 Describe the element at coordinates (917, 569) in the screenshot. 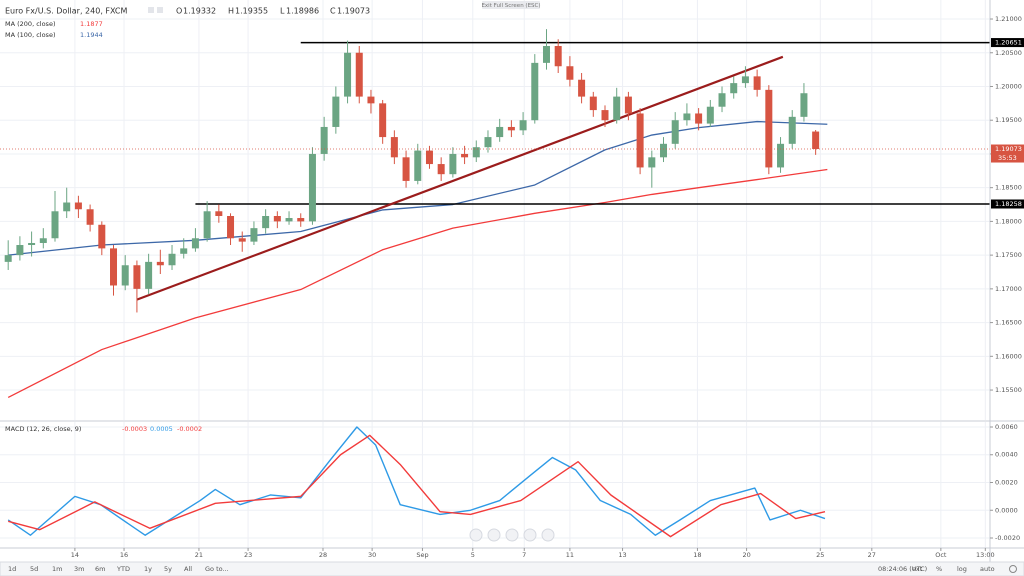

I see `scale-button: ext` at that location.